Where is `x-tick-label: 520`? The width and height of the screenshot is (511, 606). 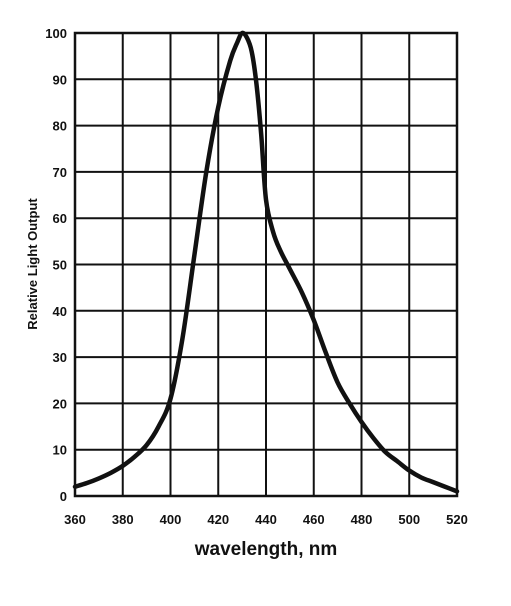 x-tick-label: 520 is located at coordinates (457, 519).